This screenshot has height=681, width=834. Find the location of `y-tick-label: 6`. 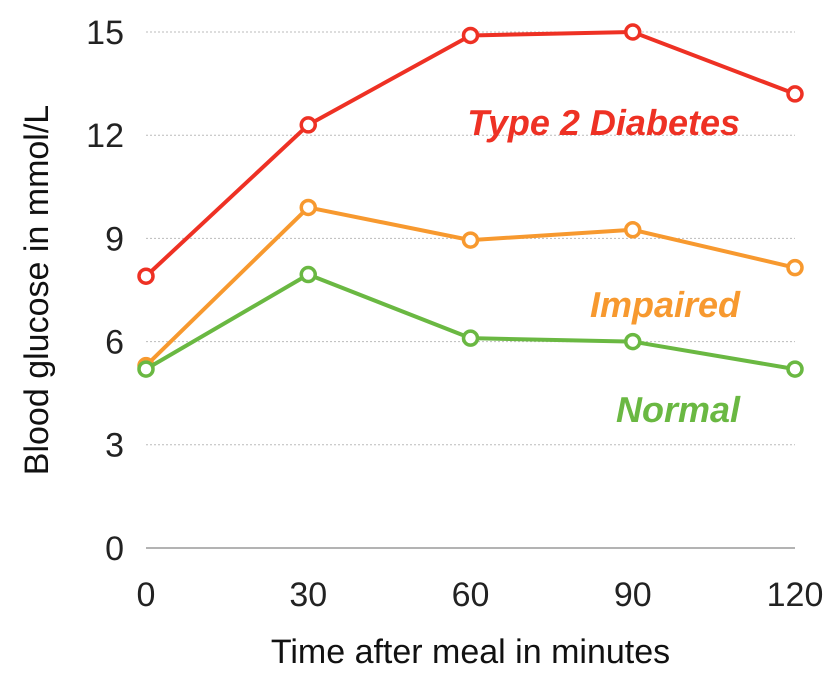

y-tick-label: 6 is located at coordinates (114, 343).